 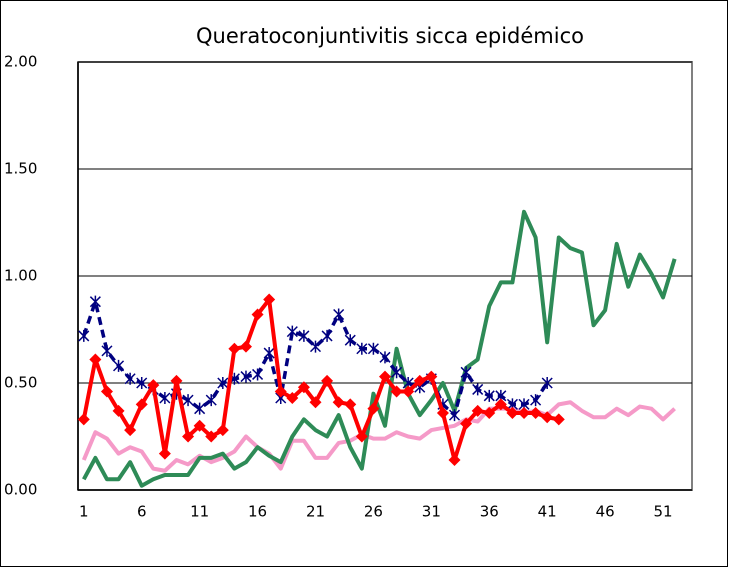 What do you see at coordinates (431, 512) in the screenshot?
I see `x-tick-label: 31` at bounding box center [431, 512].